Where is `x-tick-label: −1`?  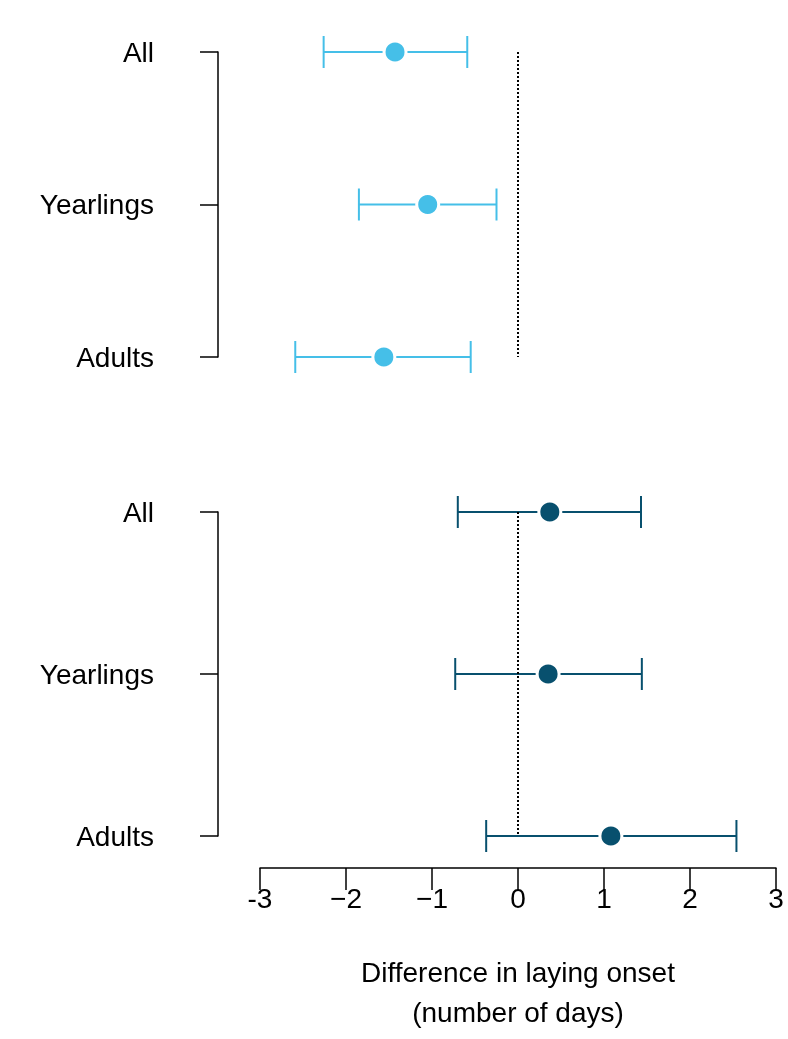
x-tick-label: −1 is located at coordinates (432, 898).